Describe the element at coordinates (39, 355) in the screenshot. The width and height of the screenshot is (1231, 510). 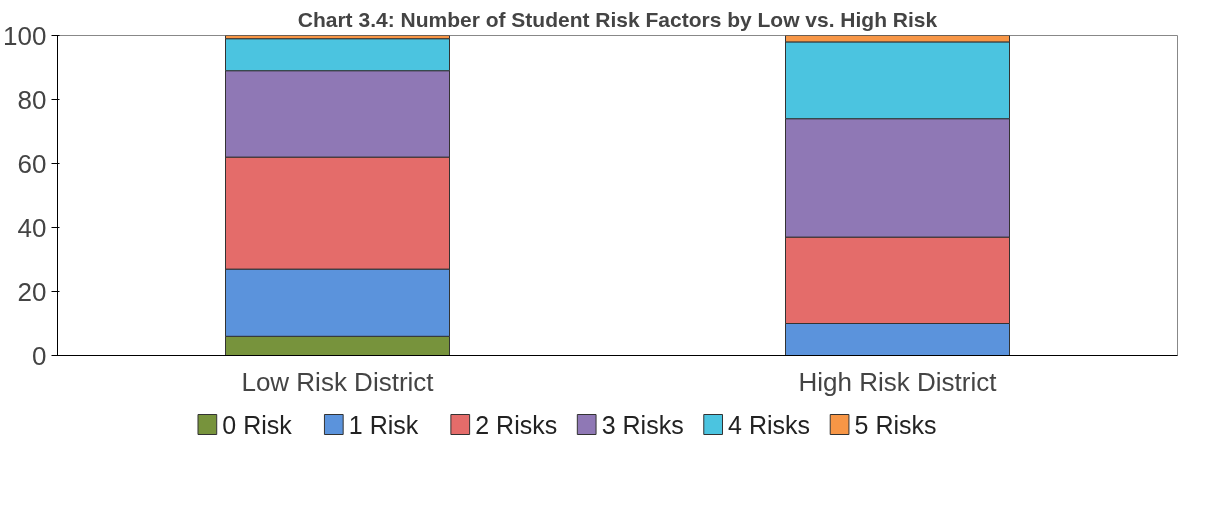
I see `y-tick-label: 0` at that location.